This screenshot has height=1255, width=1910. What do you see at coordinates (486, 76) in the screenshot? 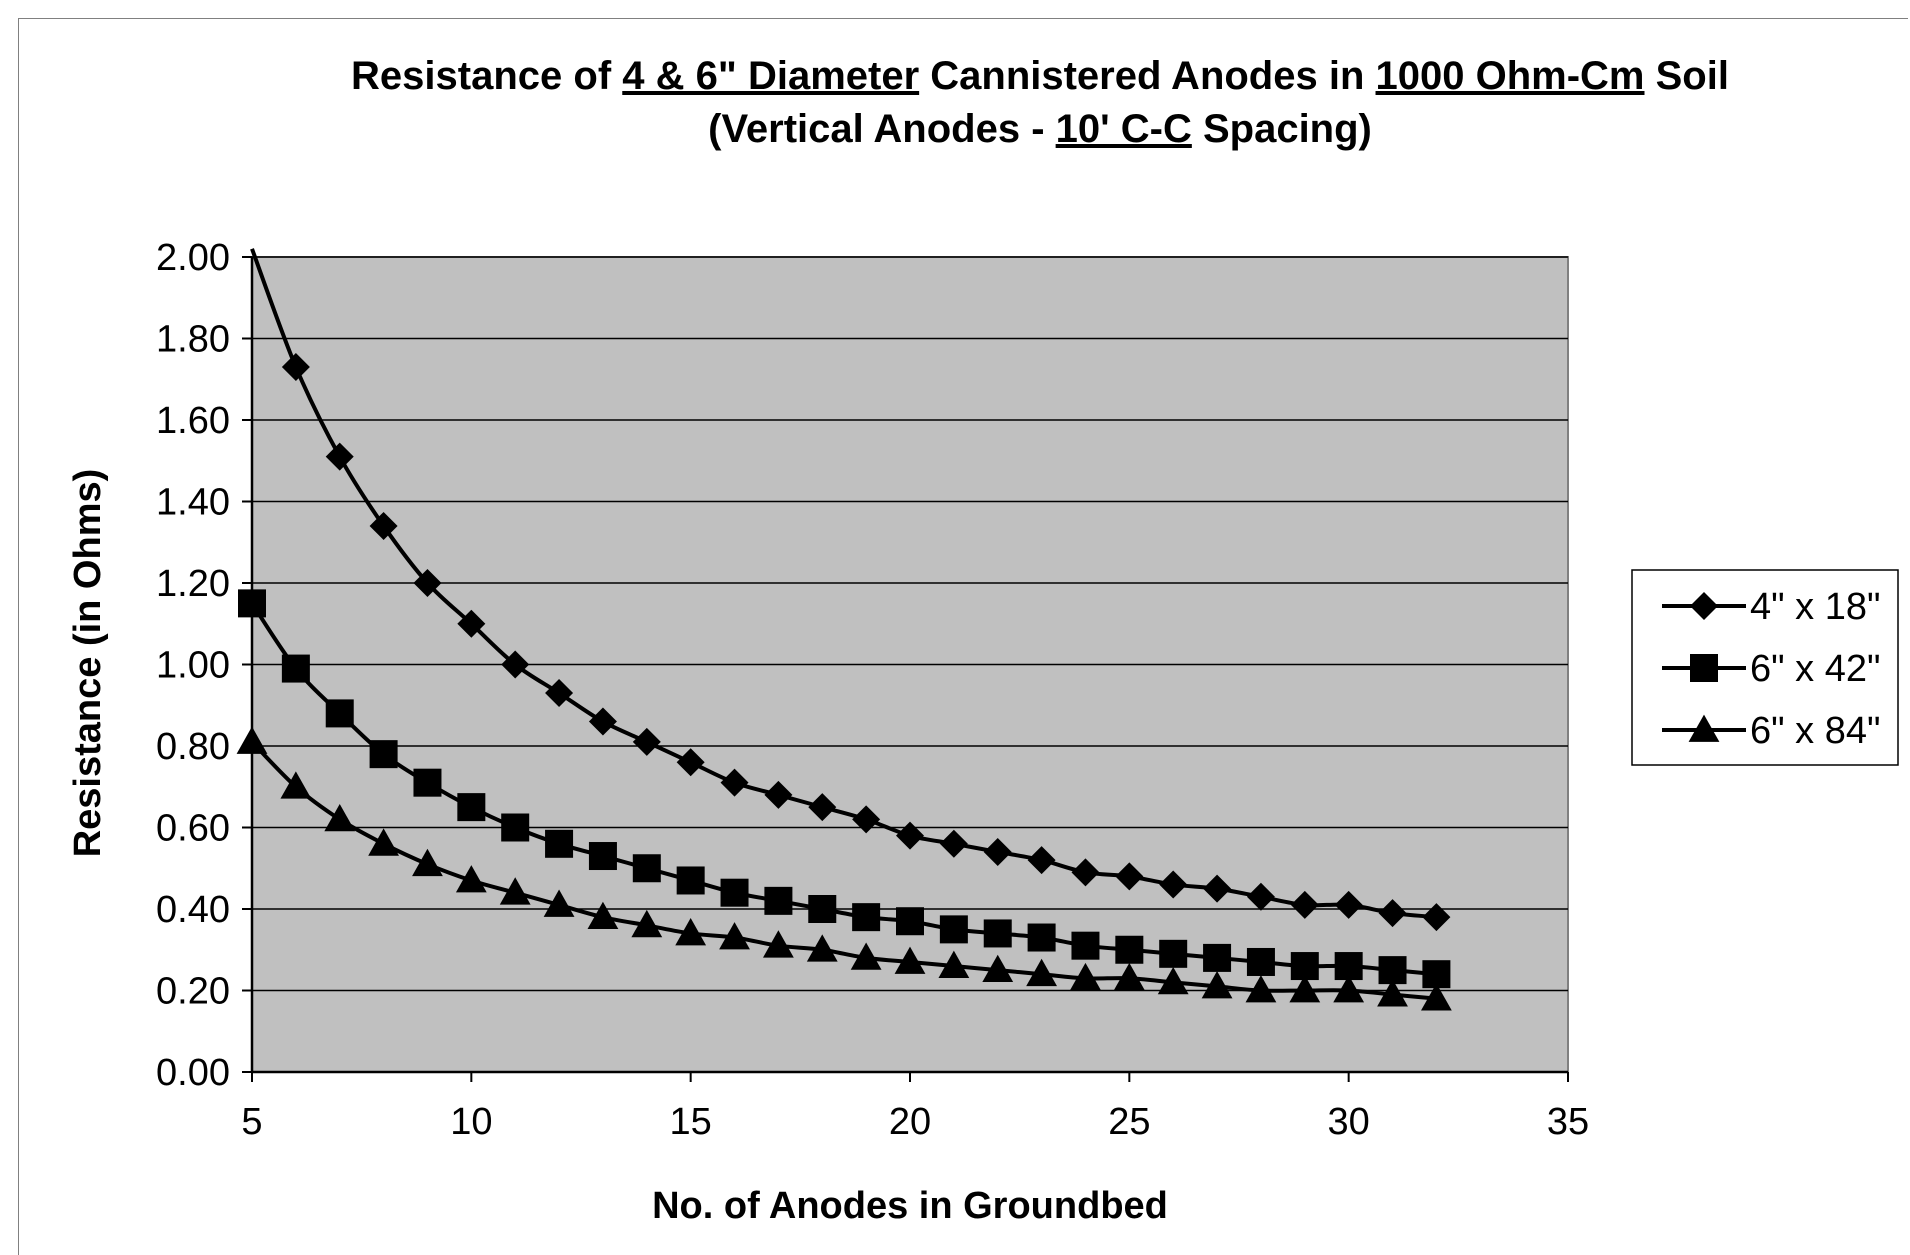
I see `title1-segment: Resistance of` at bounding box center [486, 76].